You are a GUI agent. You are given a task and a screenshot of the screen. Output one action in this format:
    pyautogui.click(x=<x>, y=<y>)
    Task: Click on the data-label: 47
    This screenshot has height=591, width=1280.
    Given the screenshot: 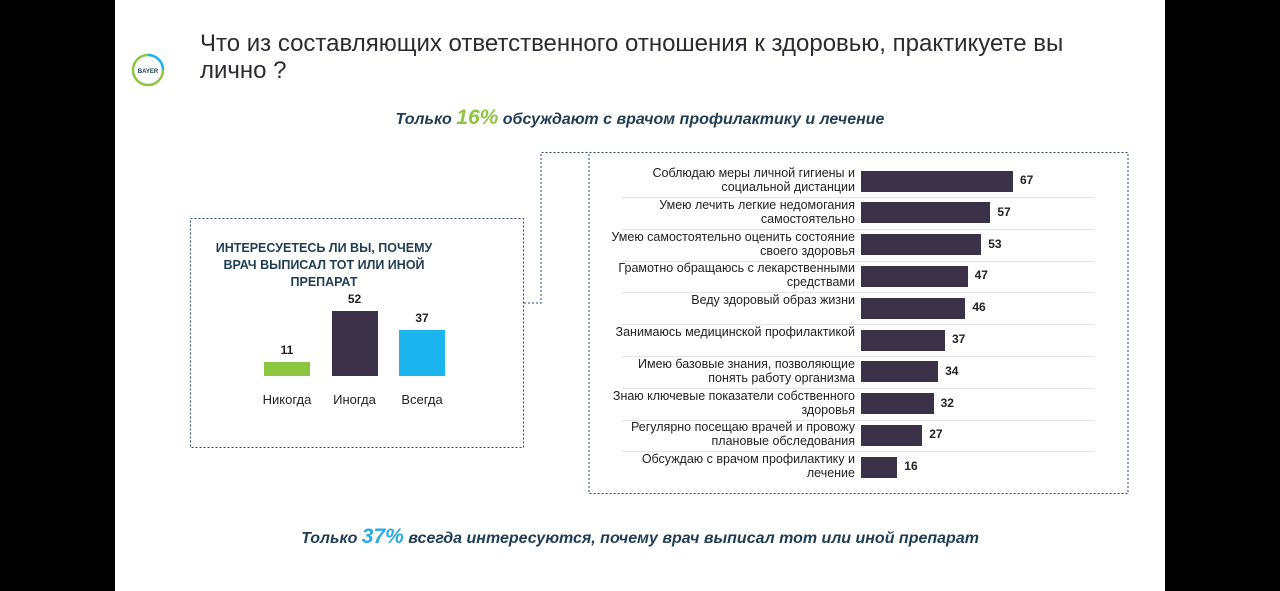 What is the action you would take?
    pyautogui.click(x=981, y=275)
    